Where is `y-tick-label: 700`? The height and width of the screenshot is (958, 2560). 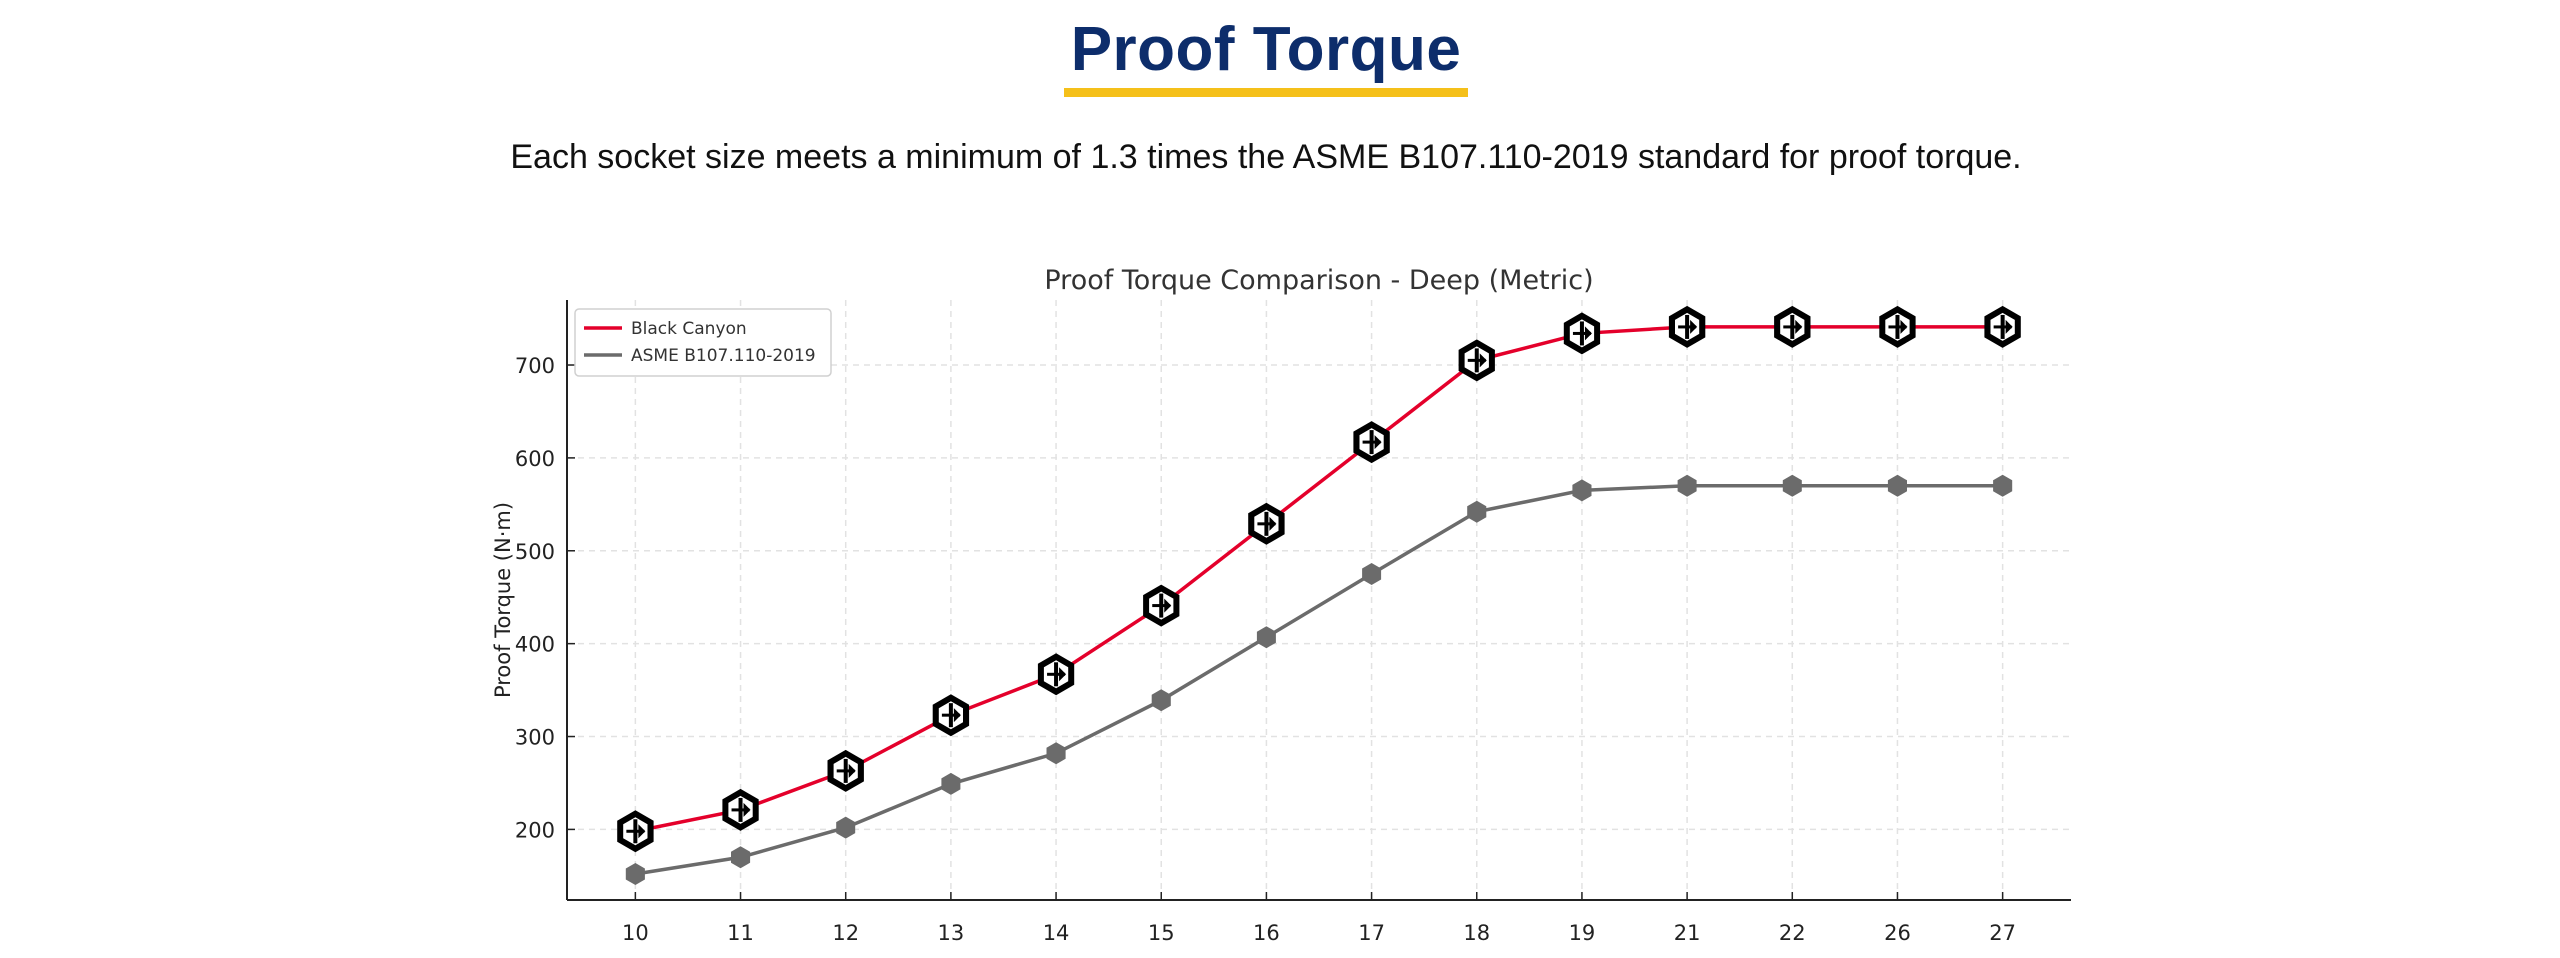
y-tick-label: 700 is located at coordinates (535, 366).